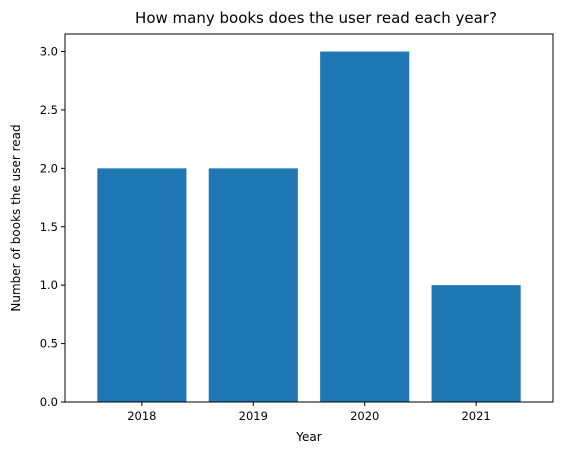 The image size is (567, 455). I want to click on y-tick-label: 2.5, so click(49, 110).